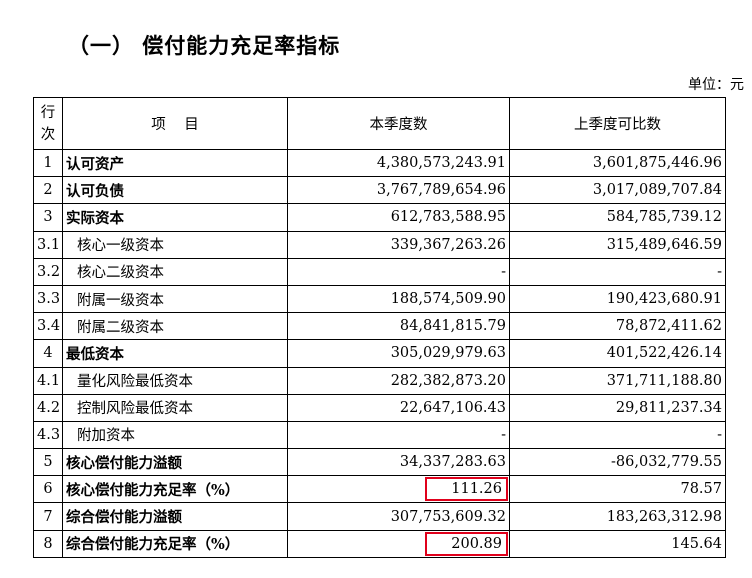 Image resolution: width=752 pixels, height=578 pixels. What do you see at coordinates (175, 353) in the screenshot?
I see `row-label: 最低资本` at bounding box center [175, 353].